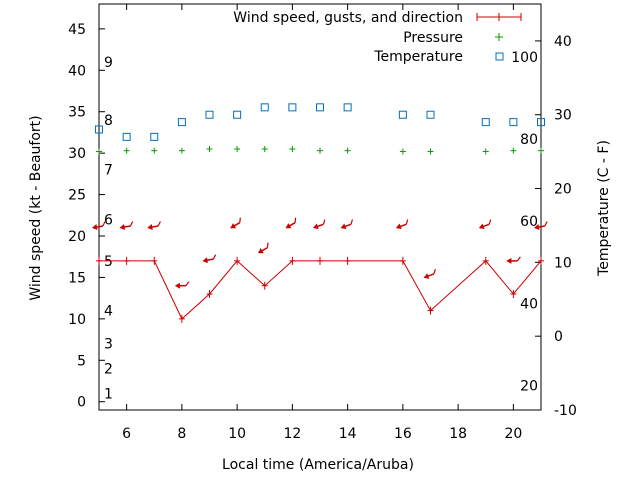 The image size is (640, 480). What do you see at coordinates (108, 262) in the screenshot?
I see `beaufort-label: 5` at bounding box center [108, 262].